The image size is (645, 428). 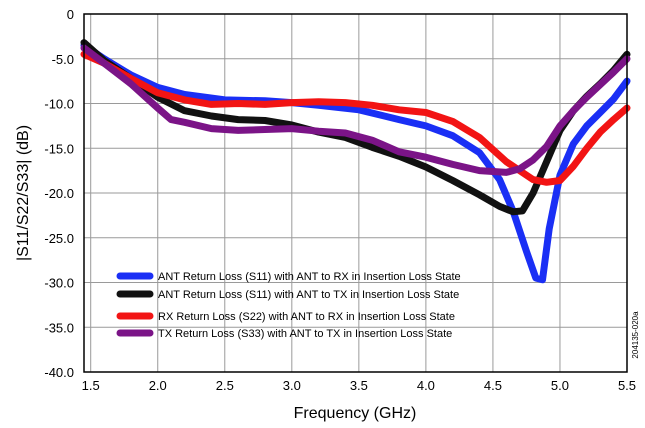 I want to click on y-tick-label: -20.0, so click(x=59, y=193).